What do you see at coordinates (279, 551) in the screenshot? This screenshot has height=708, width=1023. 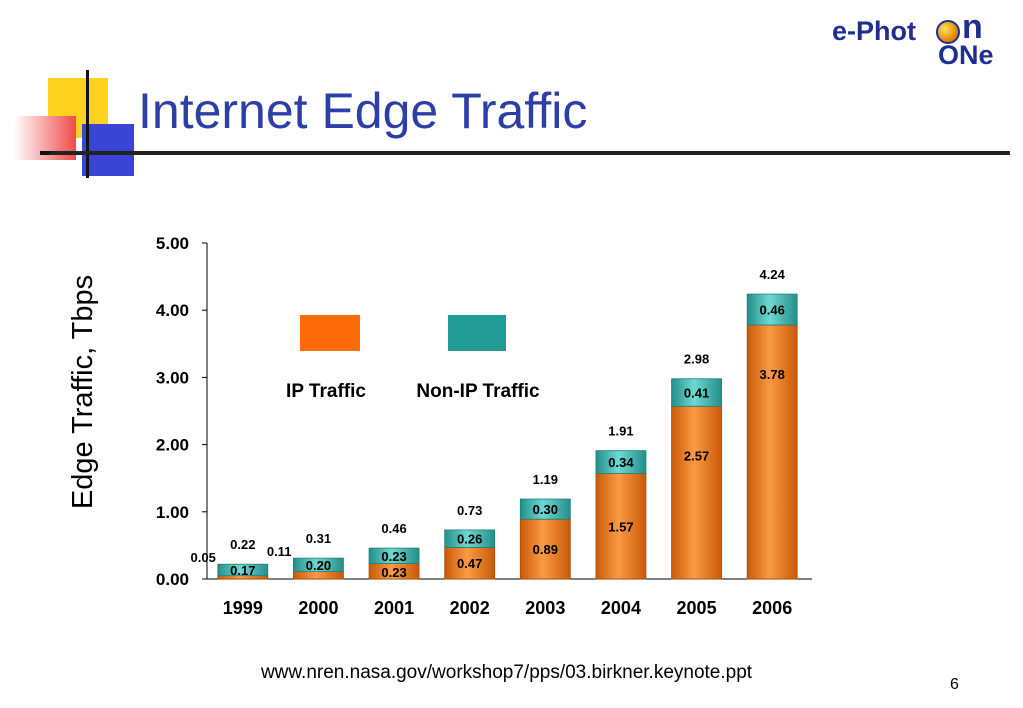 I see `ip-value-label: 0.11` at bounding box center [279, 551].